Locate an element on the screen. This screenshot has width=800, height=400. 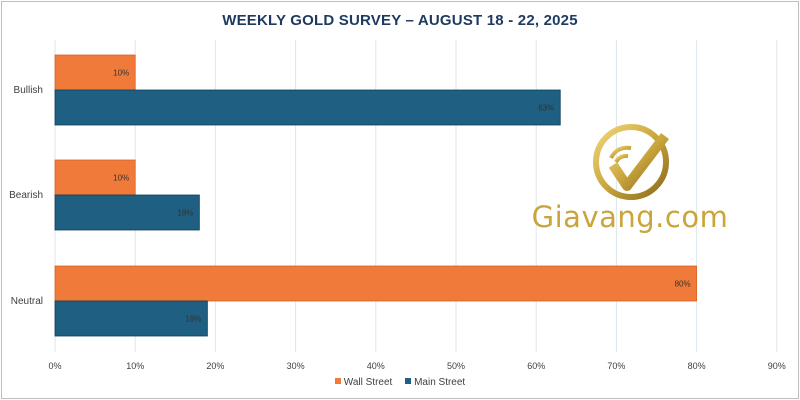
x-tick-label: 50% is located at coordinates (456, 366).